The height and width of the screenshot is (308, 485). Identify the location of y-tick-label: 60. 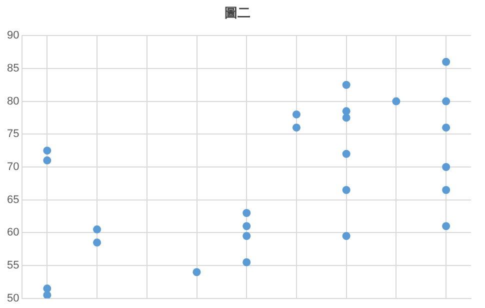
(13, 232).